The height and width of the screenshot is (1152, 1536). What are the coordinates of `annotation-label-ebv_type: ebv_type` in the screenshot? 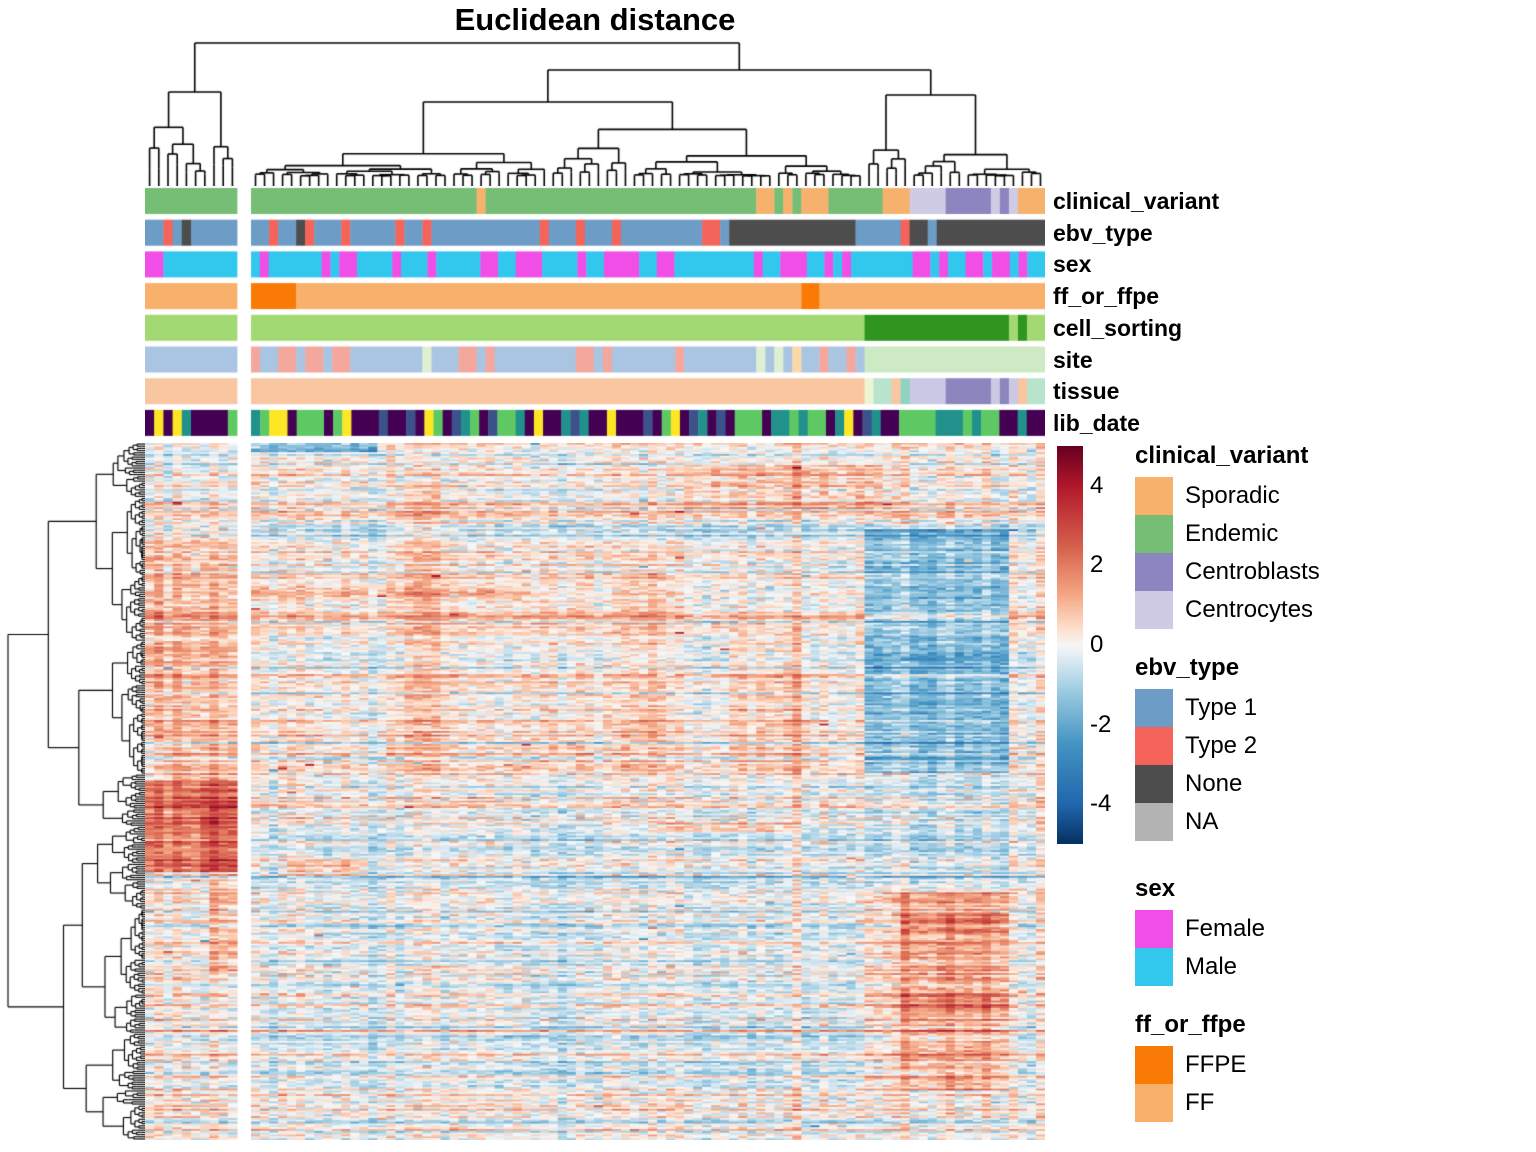 It's located at (1103, 232).